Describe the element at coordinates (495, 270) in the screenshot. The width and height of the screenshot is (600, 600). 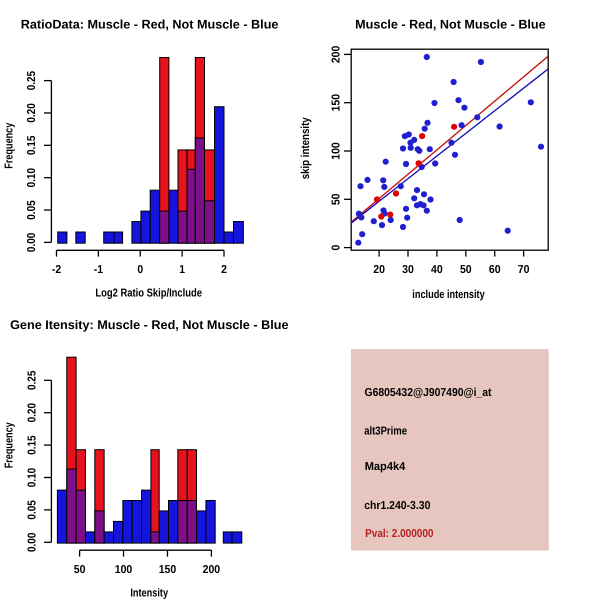
I see `svg-text: 60` at that location.